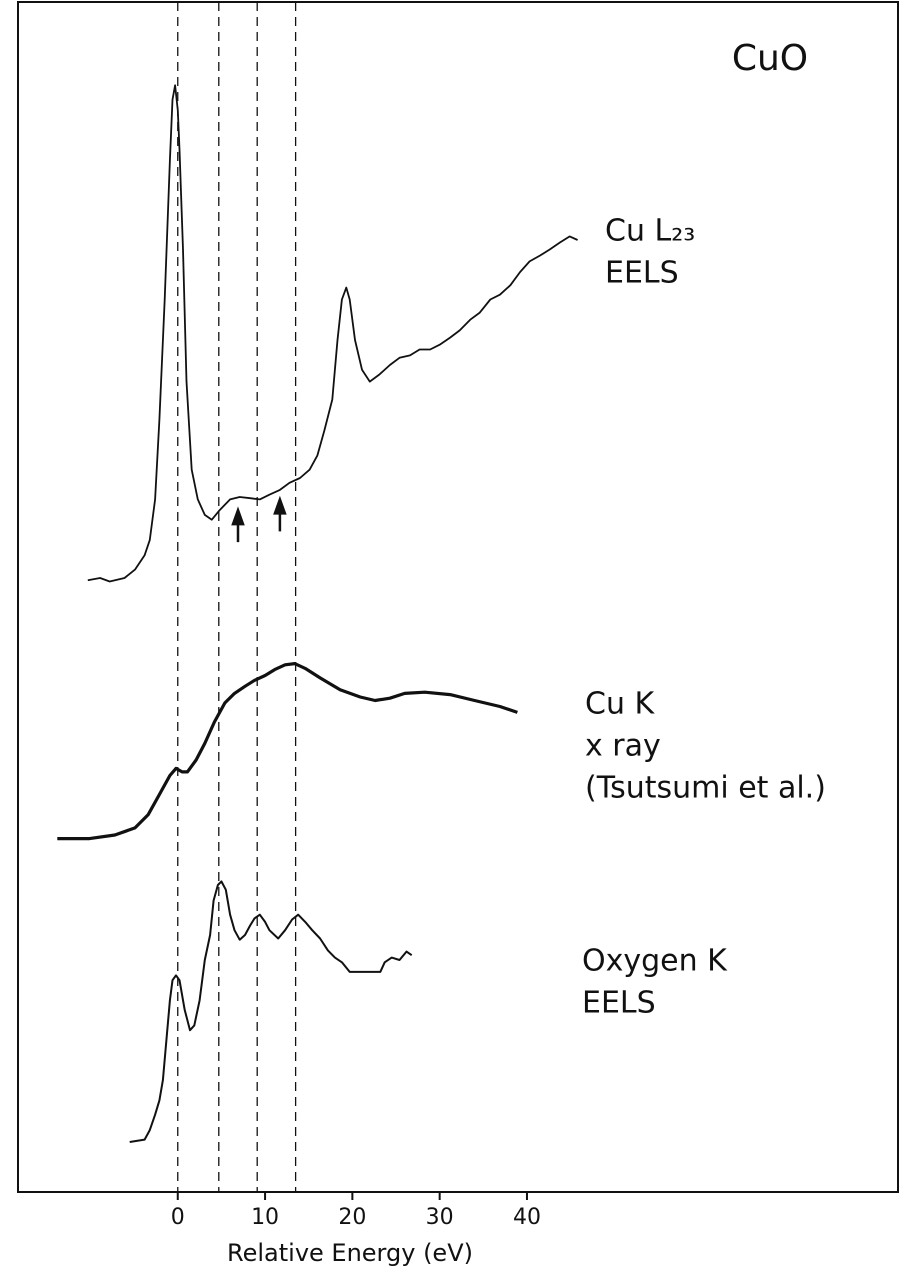  Describe the element at coordinates (650, 231) in the screenshot. I see `series-label: Cu L₂₃` at that location.